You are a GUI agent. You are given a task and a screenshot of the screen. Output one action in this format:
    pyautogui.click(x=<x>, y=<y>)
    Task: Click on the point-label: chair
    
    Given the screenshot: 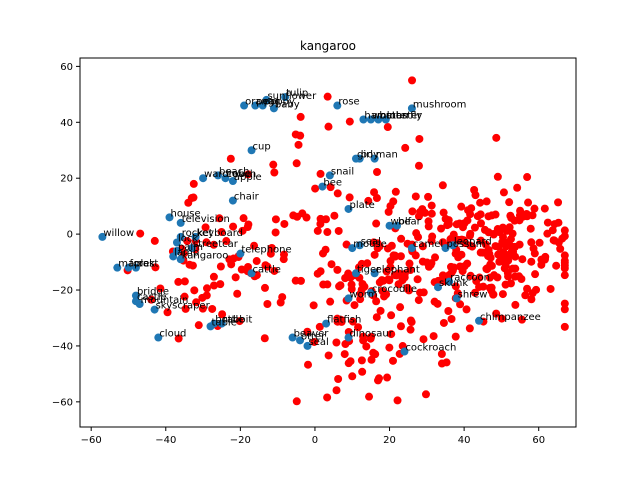 What is the action you would take?
    pyautogui.click(x=247, y=197)
    